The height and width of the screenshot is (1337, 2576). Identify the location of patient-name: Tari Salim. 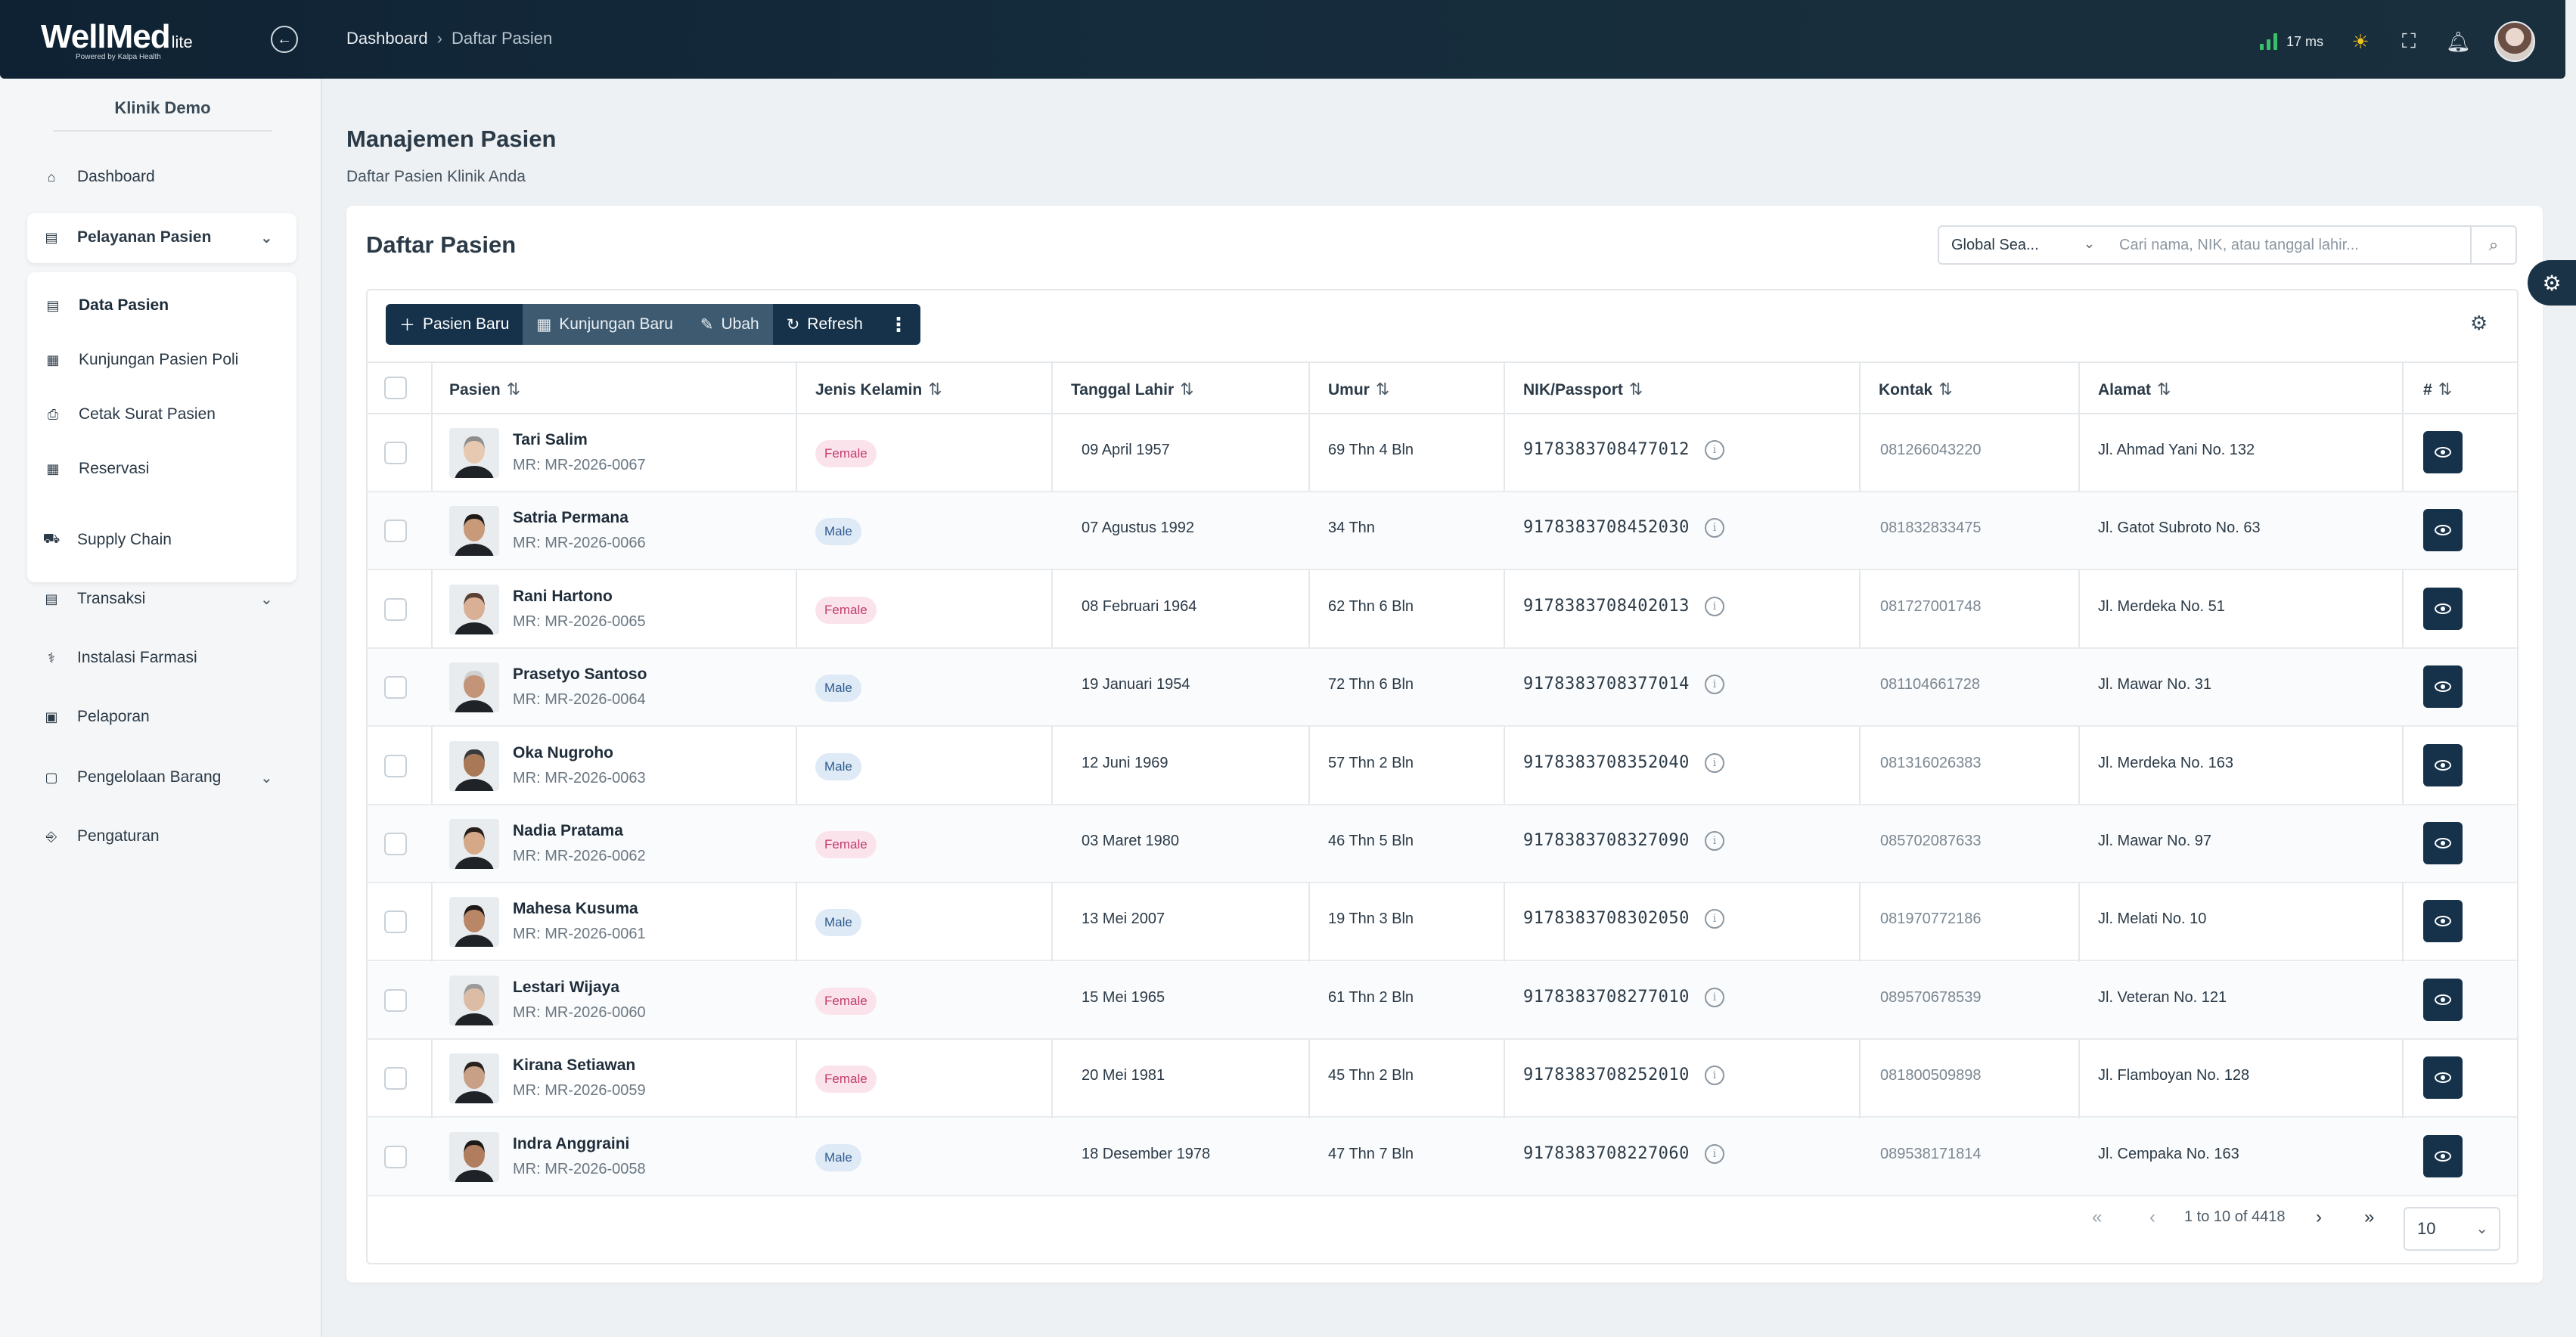
(550, 439).